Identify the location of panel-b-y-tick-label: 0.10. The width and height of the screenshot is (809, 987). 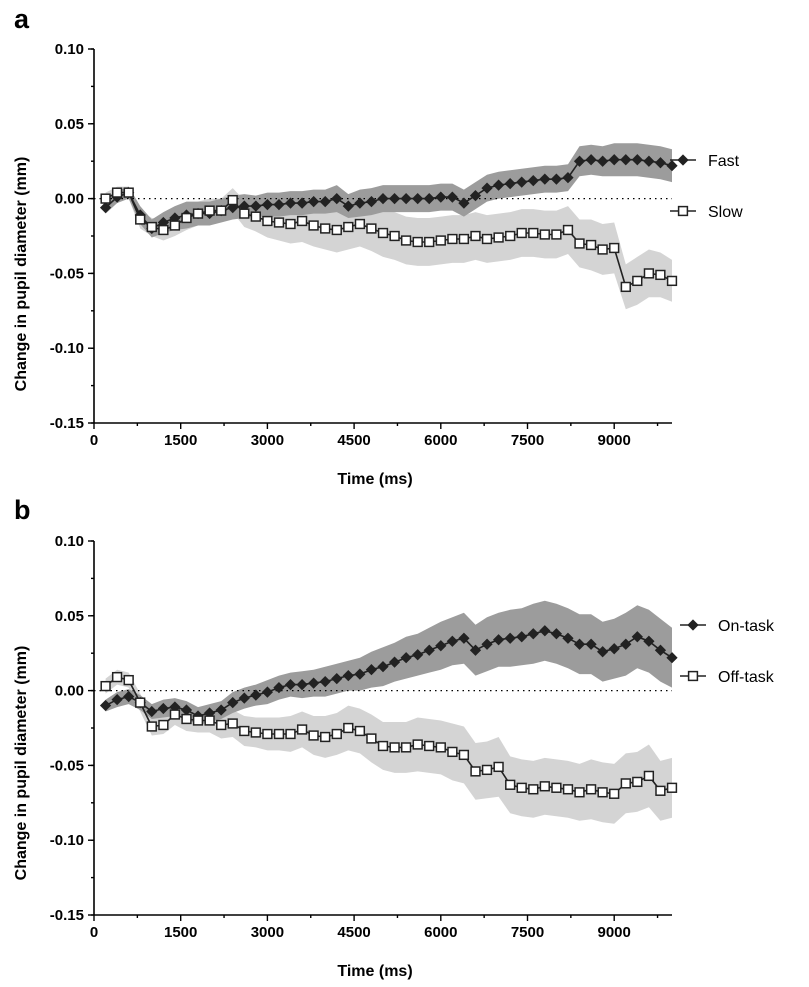
(69, 541).